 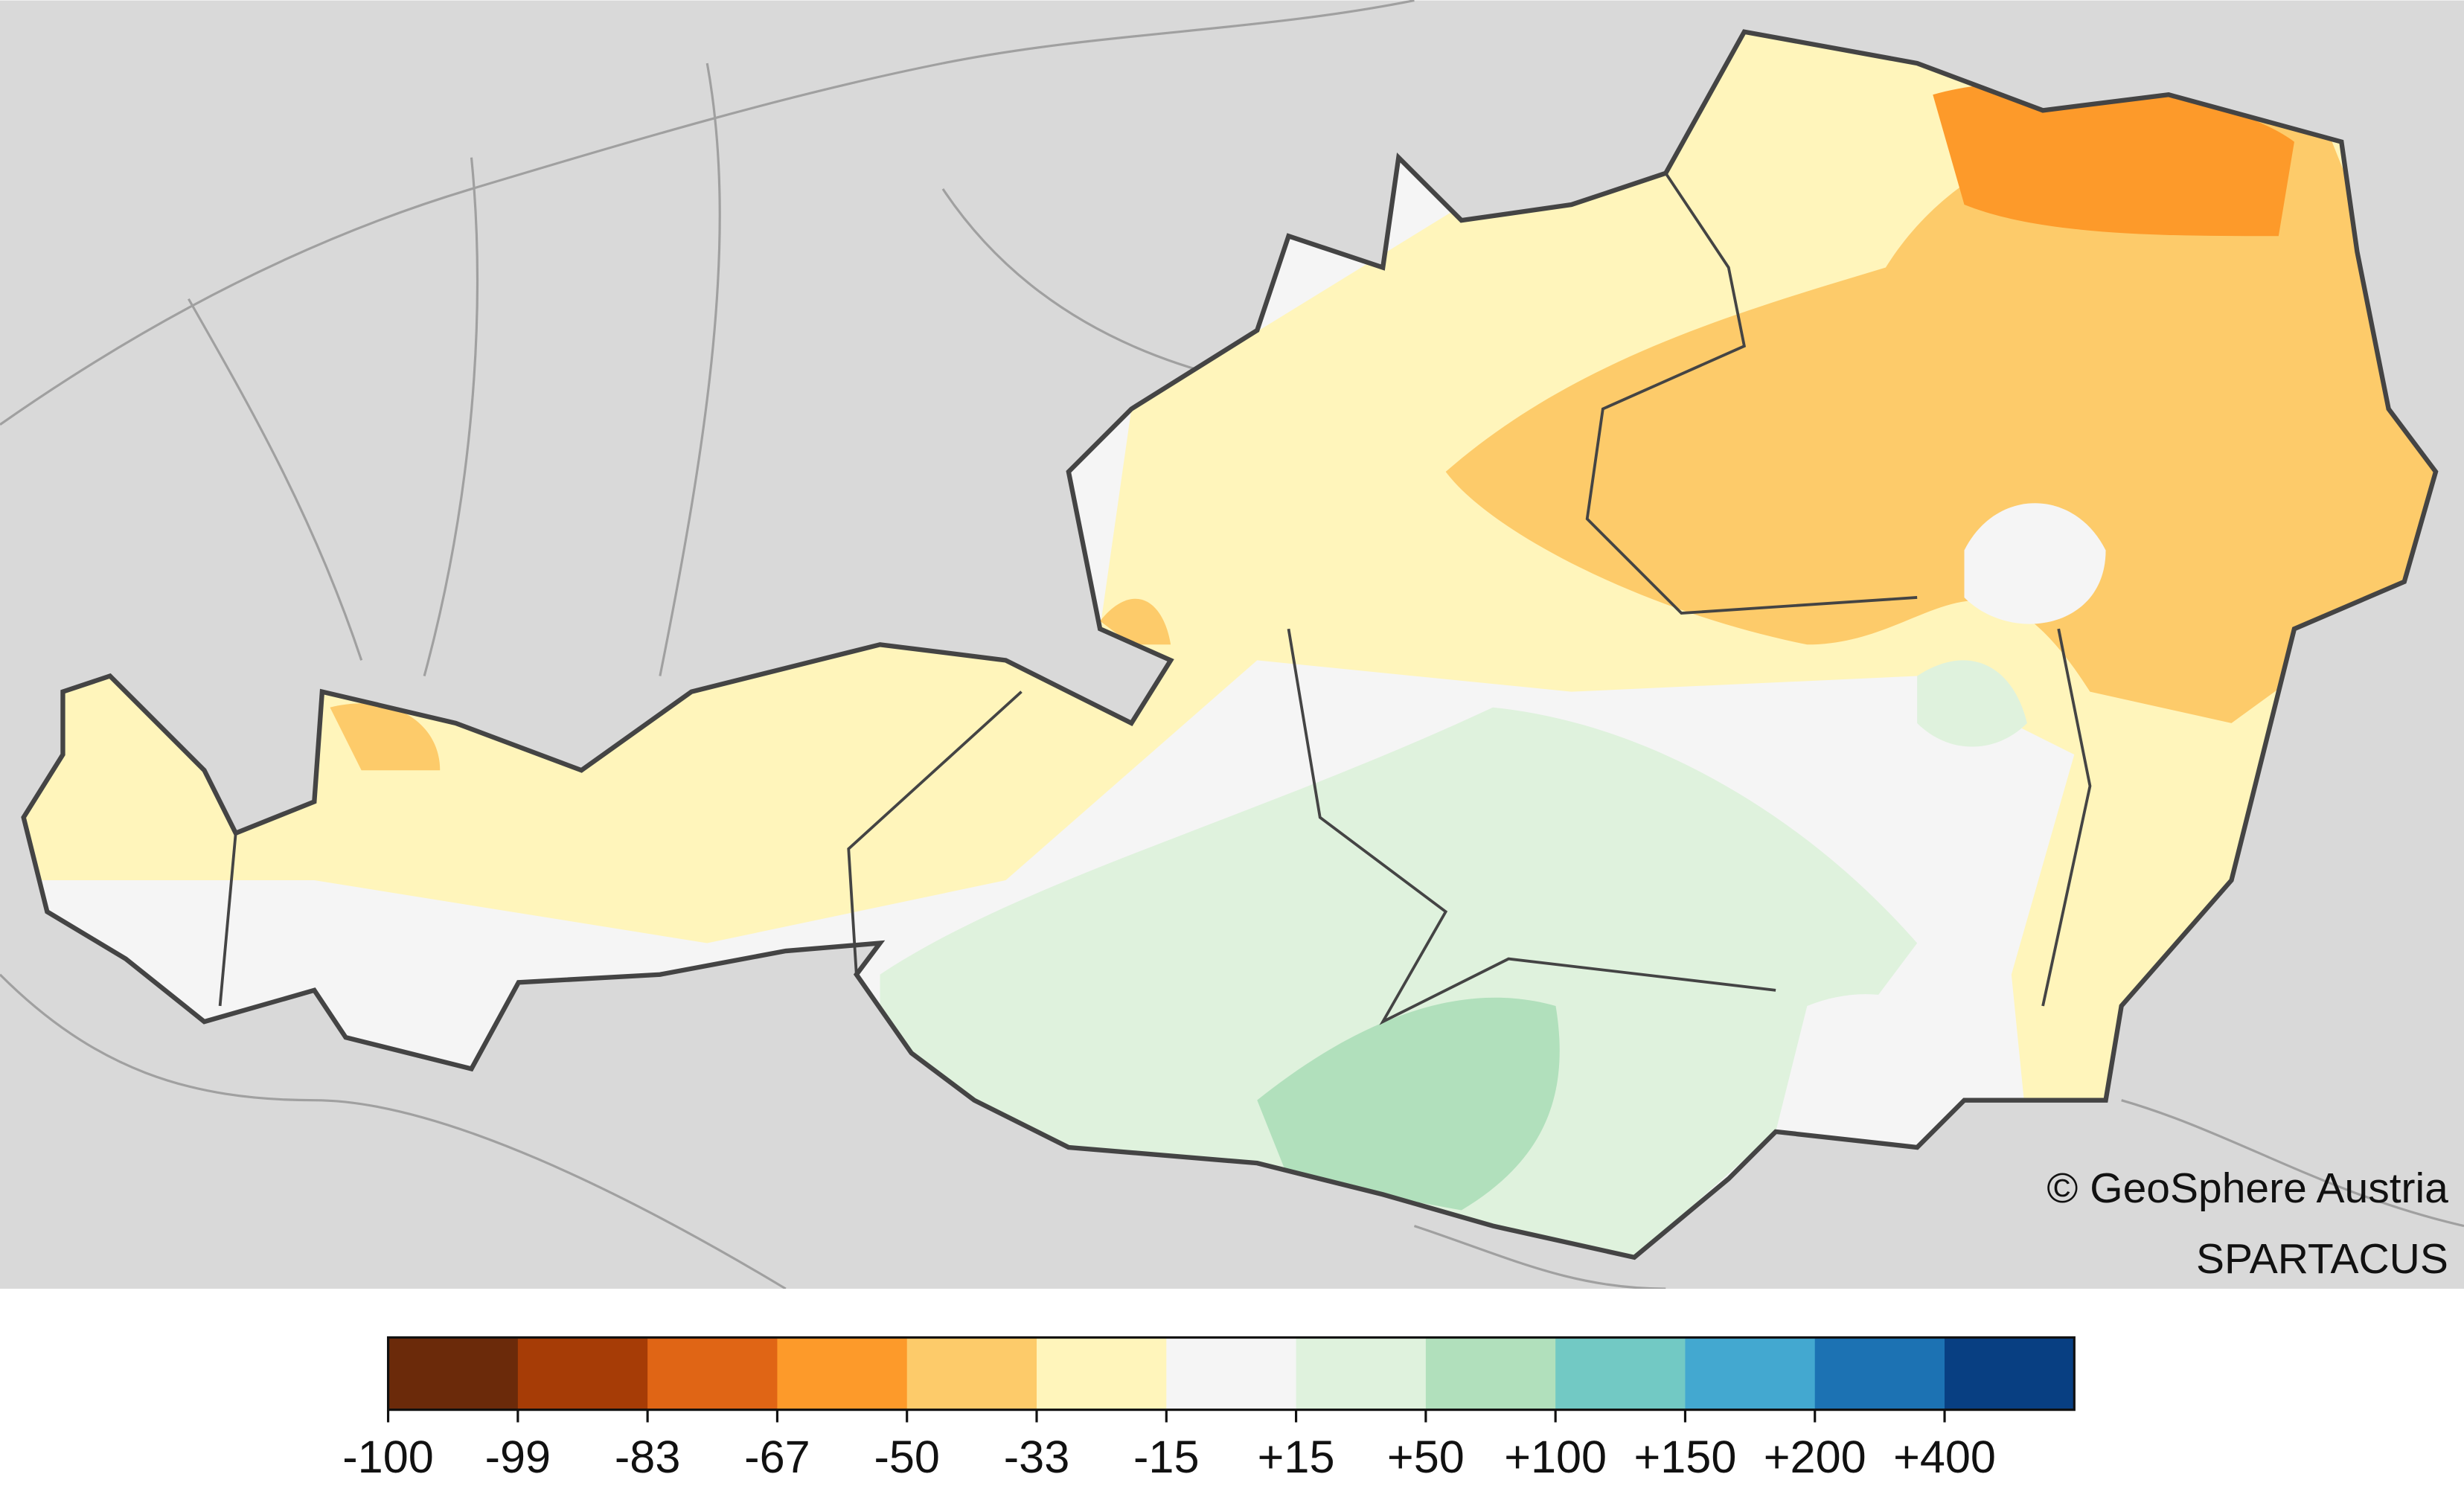 I want to click on legend-label: -100, so click(x=388, y=1457).